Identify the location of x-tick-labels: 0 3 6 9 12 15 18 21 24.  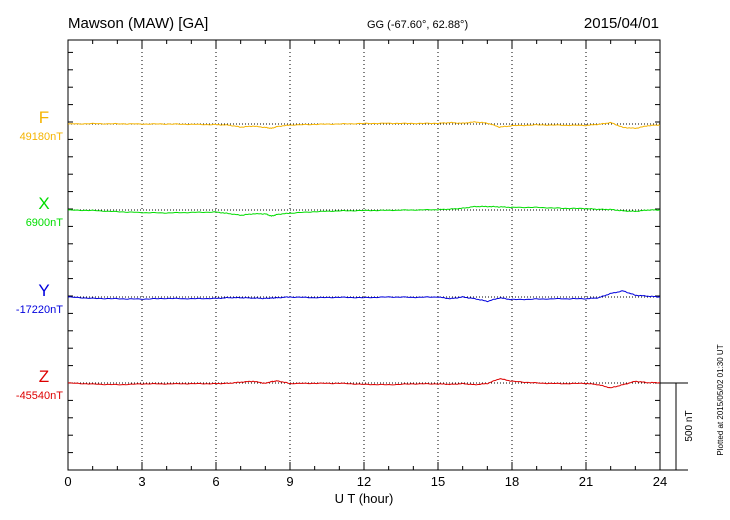
(365, 481).